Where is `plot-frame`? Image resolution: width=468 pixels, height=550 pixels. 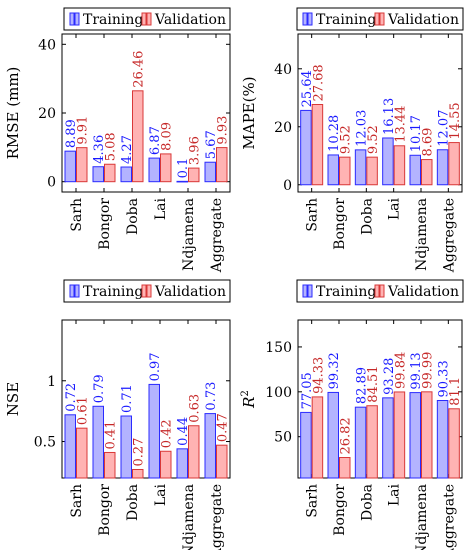 plot-frame is located at coordinates (380, 399).